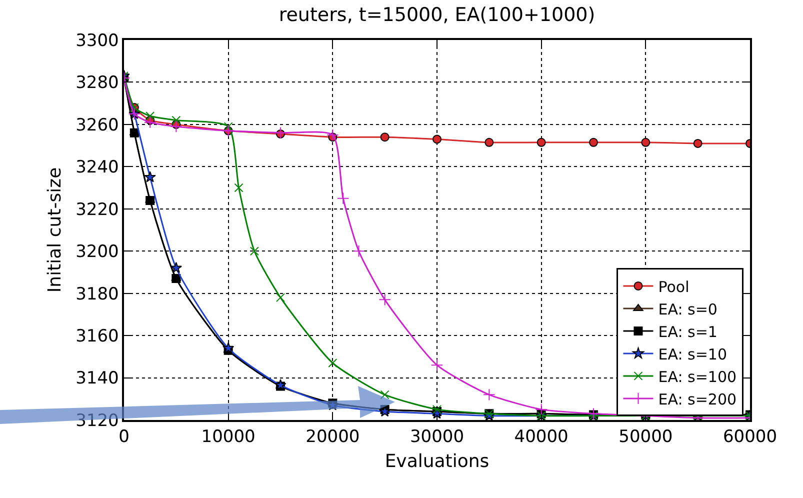 This screenshot has width=803, height=498. What do you see at coordinates (97, 294) in the screenshot?
I see `y-tick-label: 3180` at bounding box center [97, 294].